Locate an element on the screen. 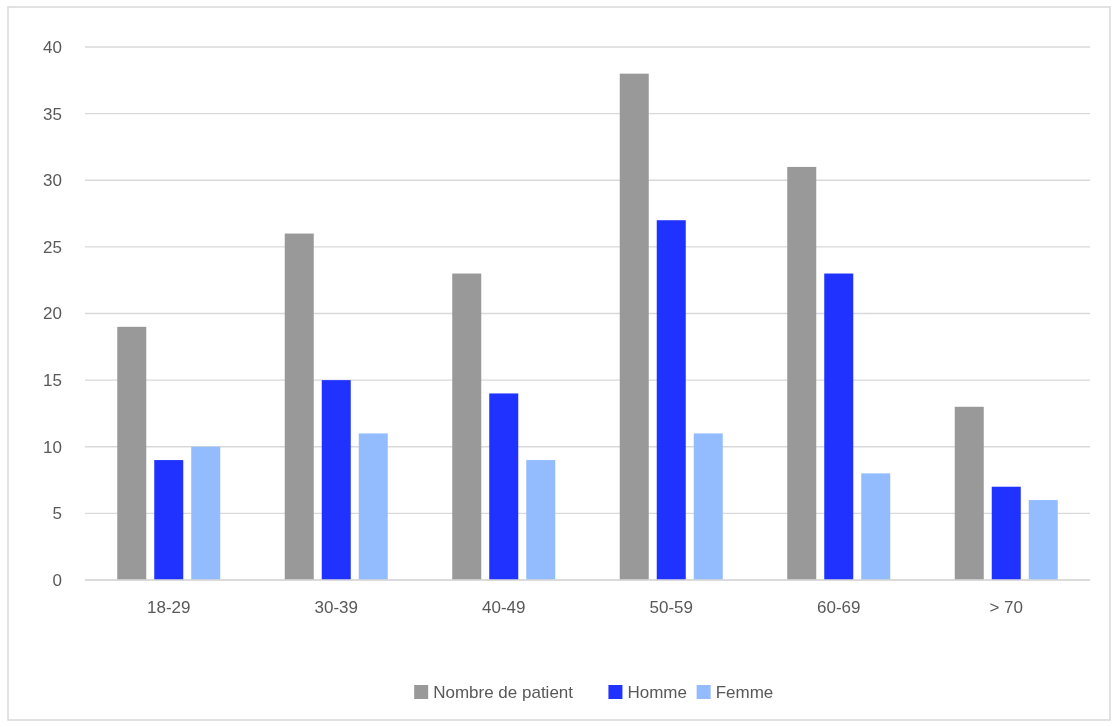 This screenshot has height=727, width=1118. legend-label: Nombre de patient is located at coordinates (503, 692).